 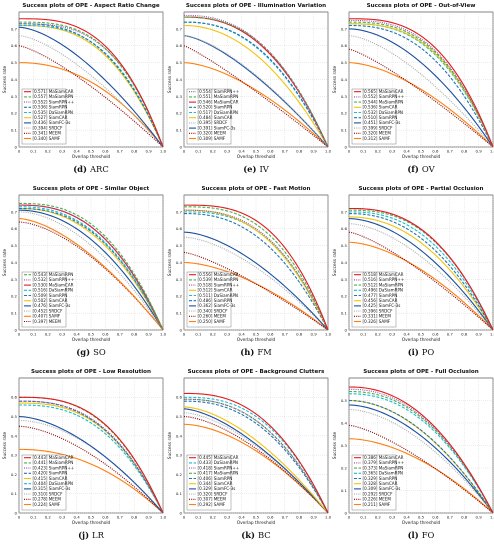 What do you see at coordinates (247, 352) in the screenshot?
I see `caption-letter: (h)` at bounding box center [247, 352].